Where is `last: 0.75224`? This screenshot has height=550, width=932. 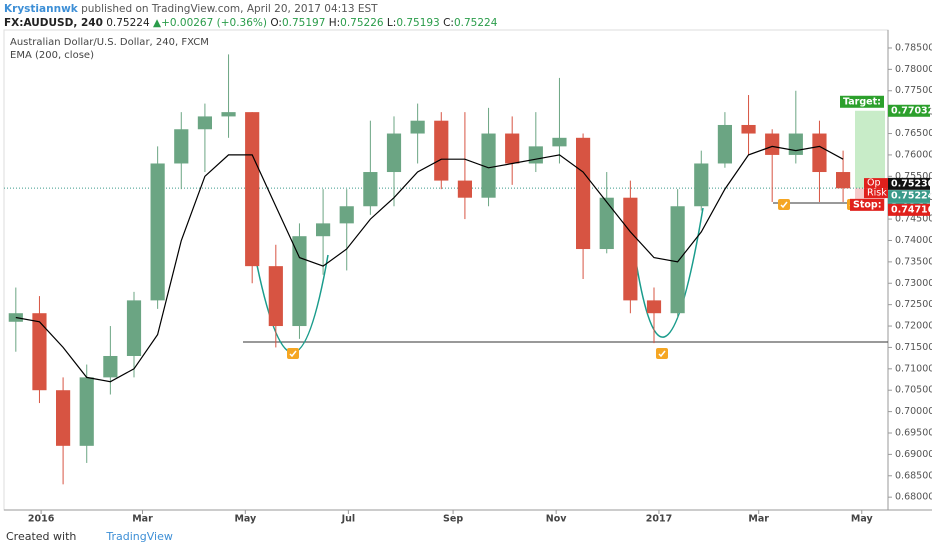 last: 0.75224 is located at coordinates (128, 23).